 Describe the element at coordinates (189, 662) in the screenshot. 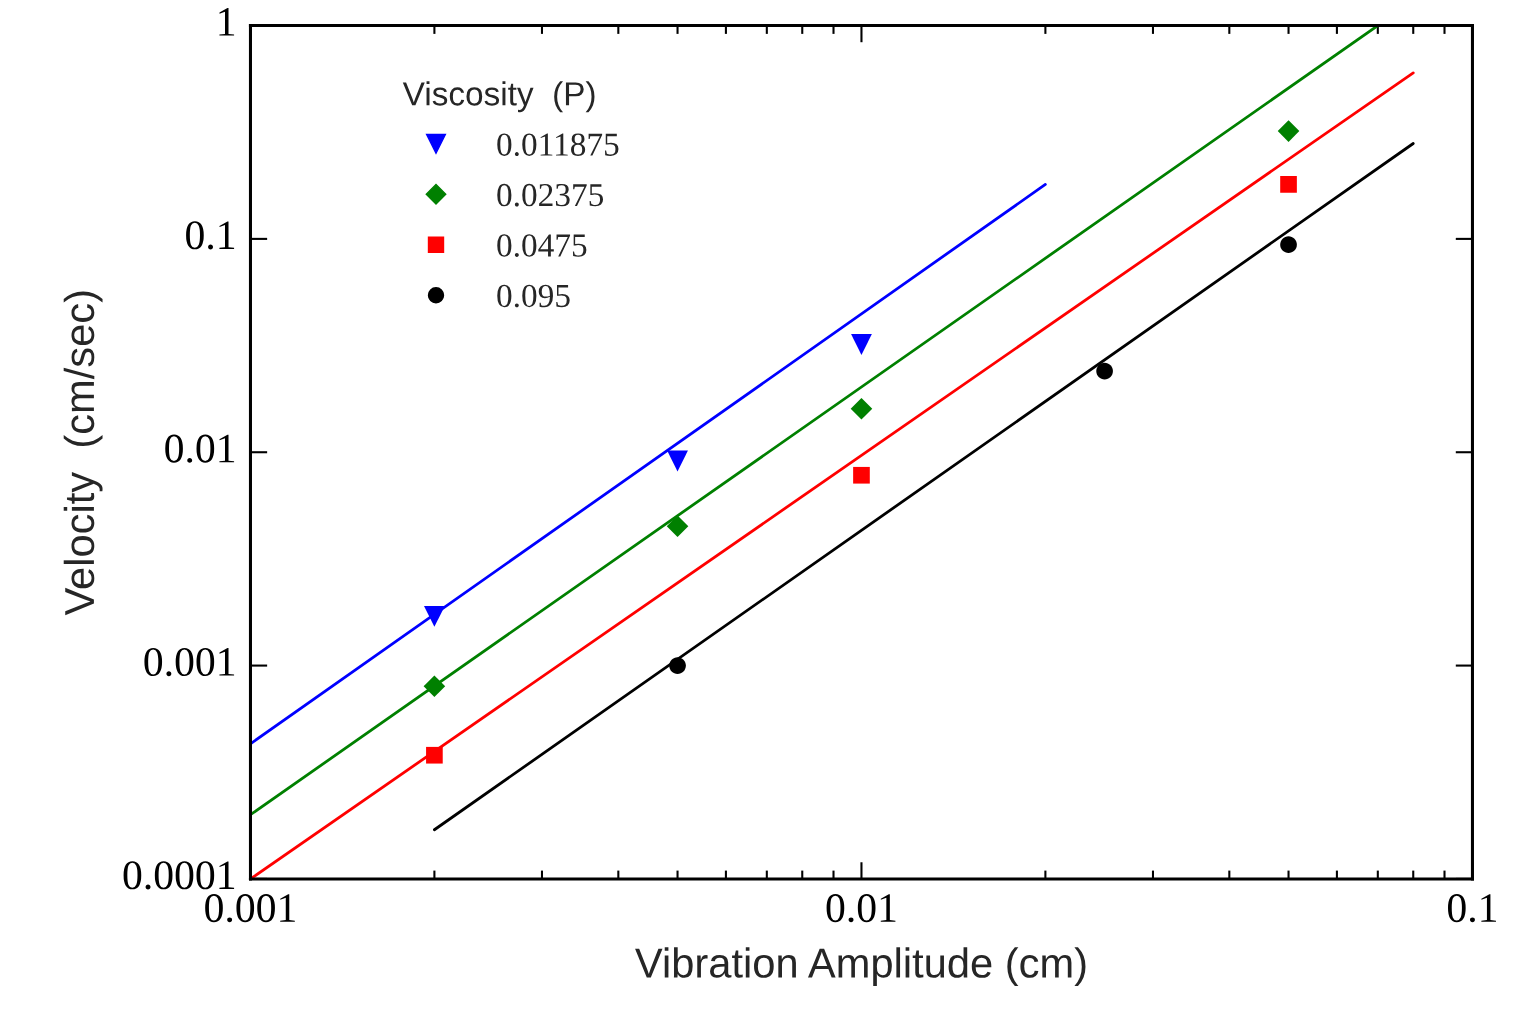

I see `y-tick-label: 0.001` at that location.